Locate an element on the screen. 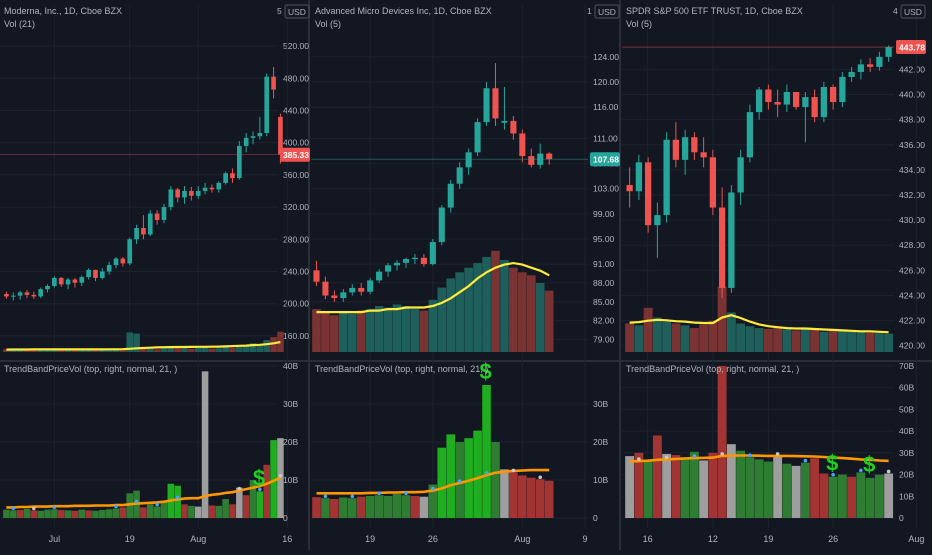 This screenshot has height=555, width=932. price-tick-label: 400.00 is located at coordinates (296, 143).